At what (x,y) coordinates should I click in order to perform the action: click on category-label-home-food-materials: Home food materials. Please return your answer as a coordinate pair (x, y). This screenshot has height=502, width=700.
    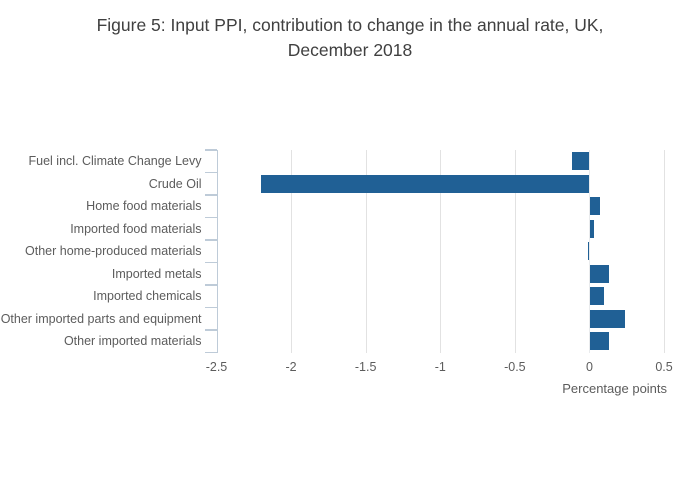
    Looking at the image, I should click on (144, 206).